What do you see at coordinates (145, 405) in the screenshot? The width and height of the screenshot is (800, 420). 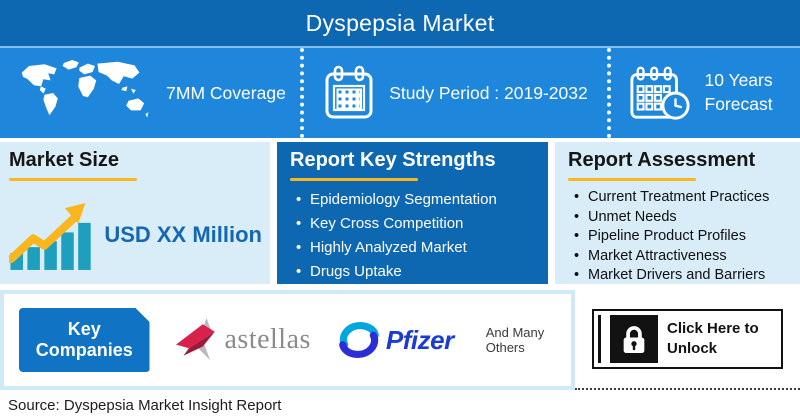 I see `source-text: Source: Dyspepsia Market Insight Report` at bounding box center [145, 405].